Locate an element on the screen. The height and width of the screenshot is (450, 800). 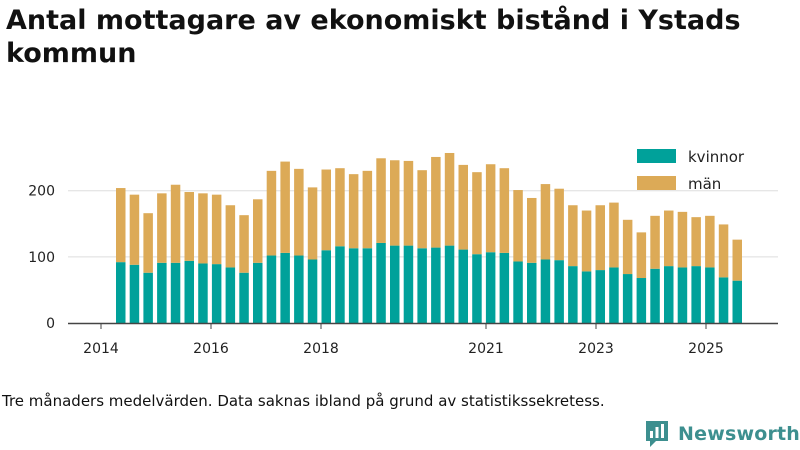
legend-layer: kvinnor män is located at coordinates (691, 170).